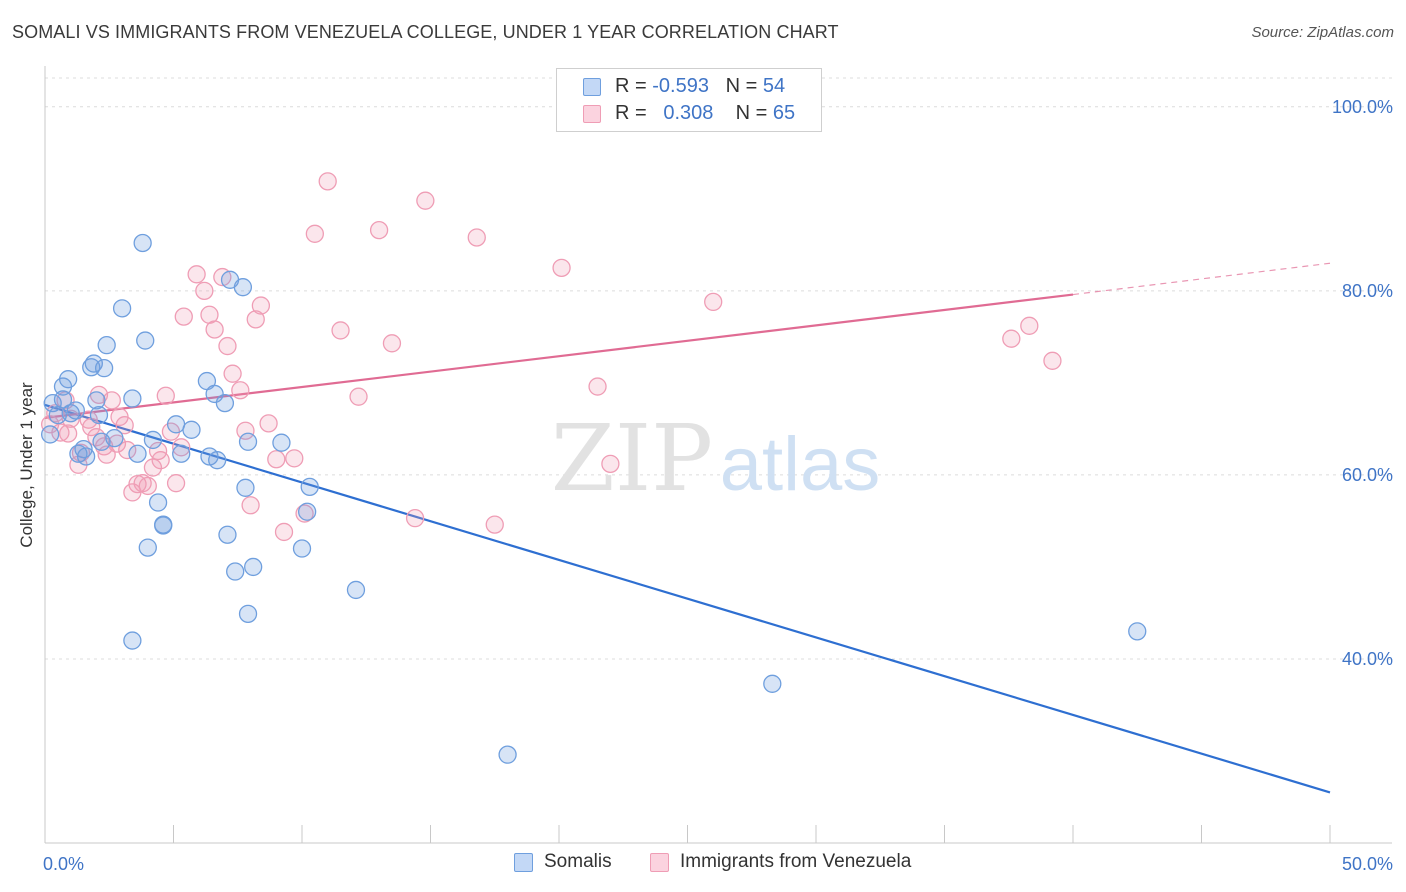 This screenshot has height=892, width=1406. Describe the element at coordinates (796, 861) in the screenshot. I see `bottom-legend-label-venezuela: Immigrants from Venezuela` at that location.